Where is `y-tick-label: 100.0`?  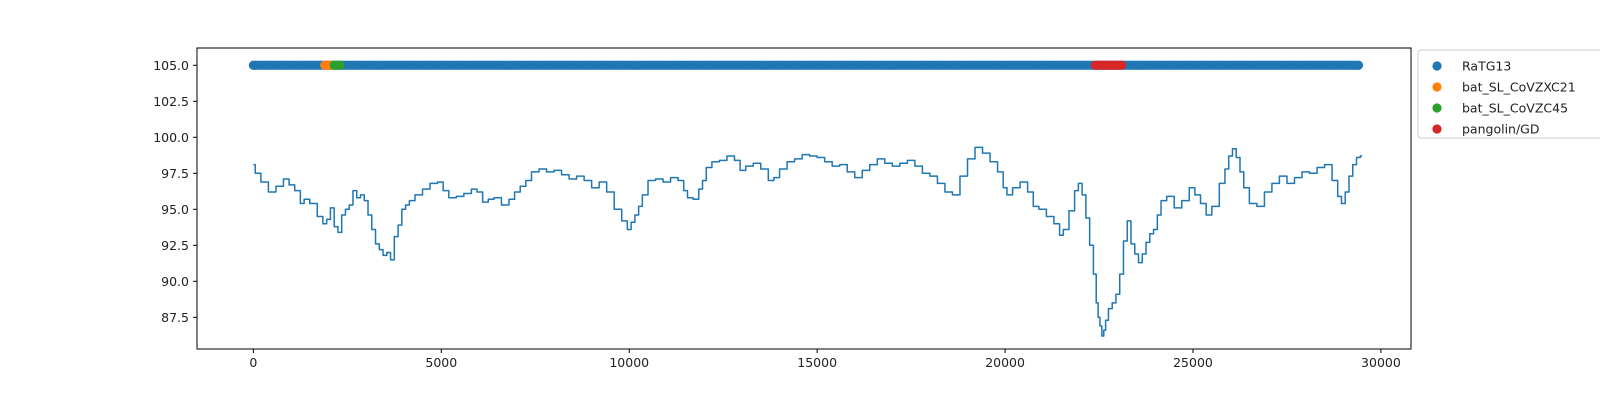 y-tick-label: 100.0 is located at coordinates (171, 137).